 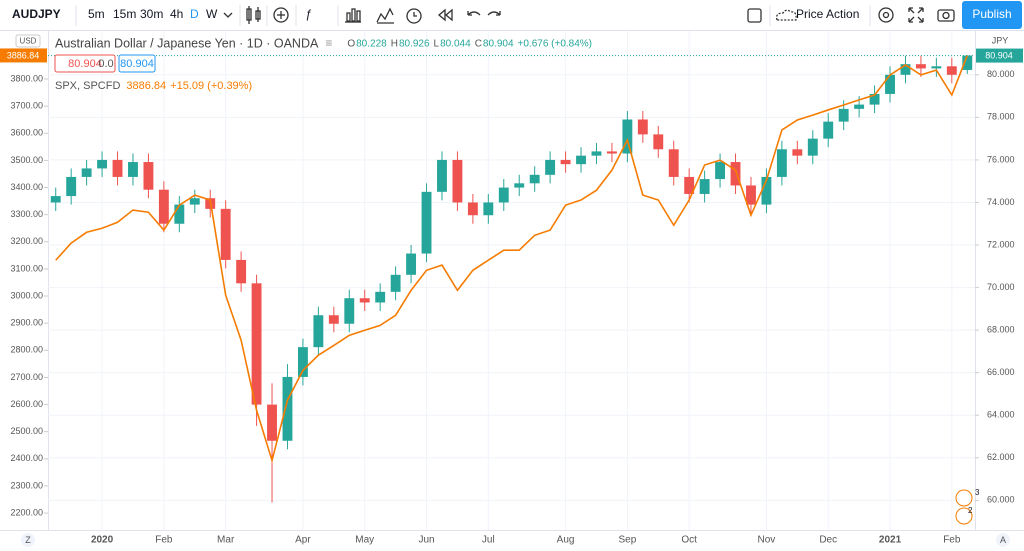 I want to click on y2-tick-label: 3100.00, so click(x=26, y=268).